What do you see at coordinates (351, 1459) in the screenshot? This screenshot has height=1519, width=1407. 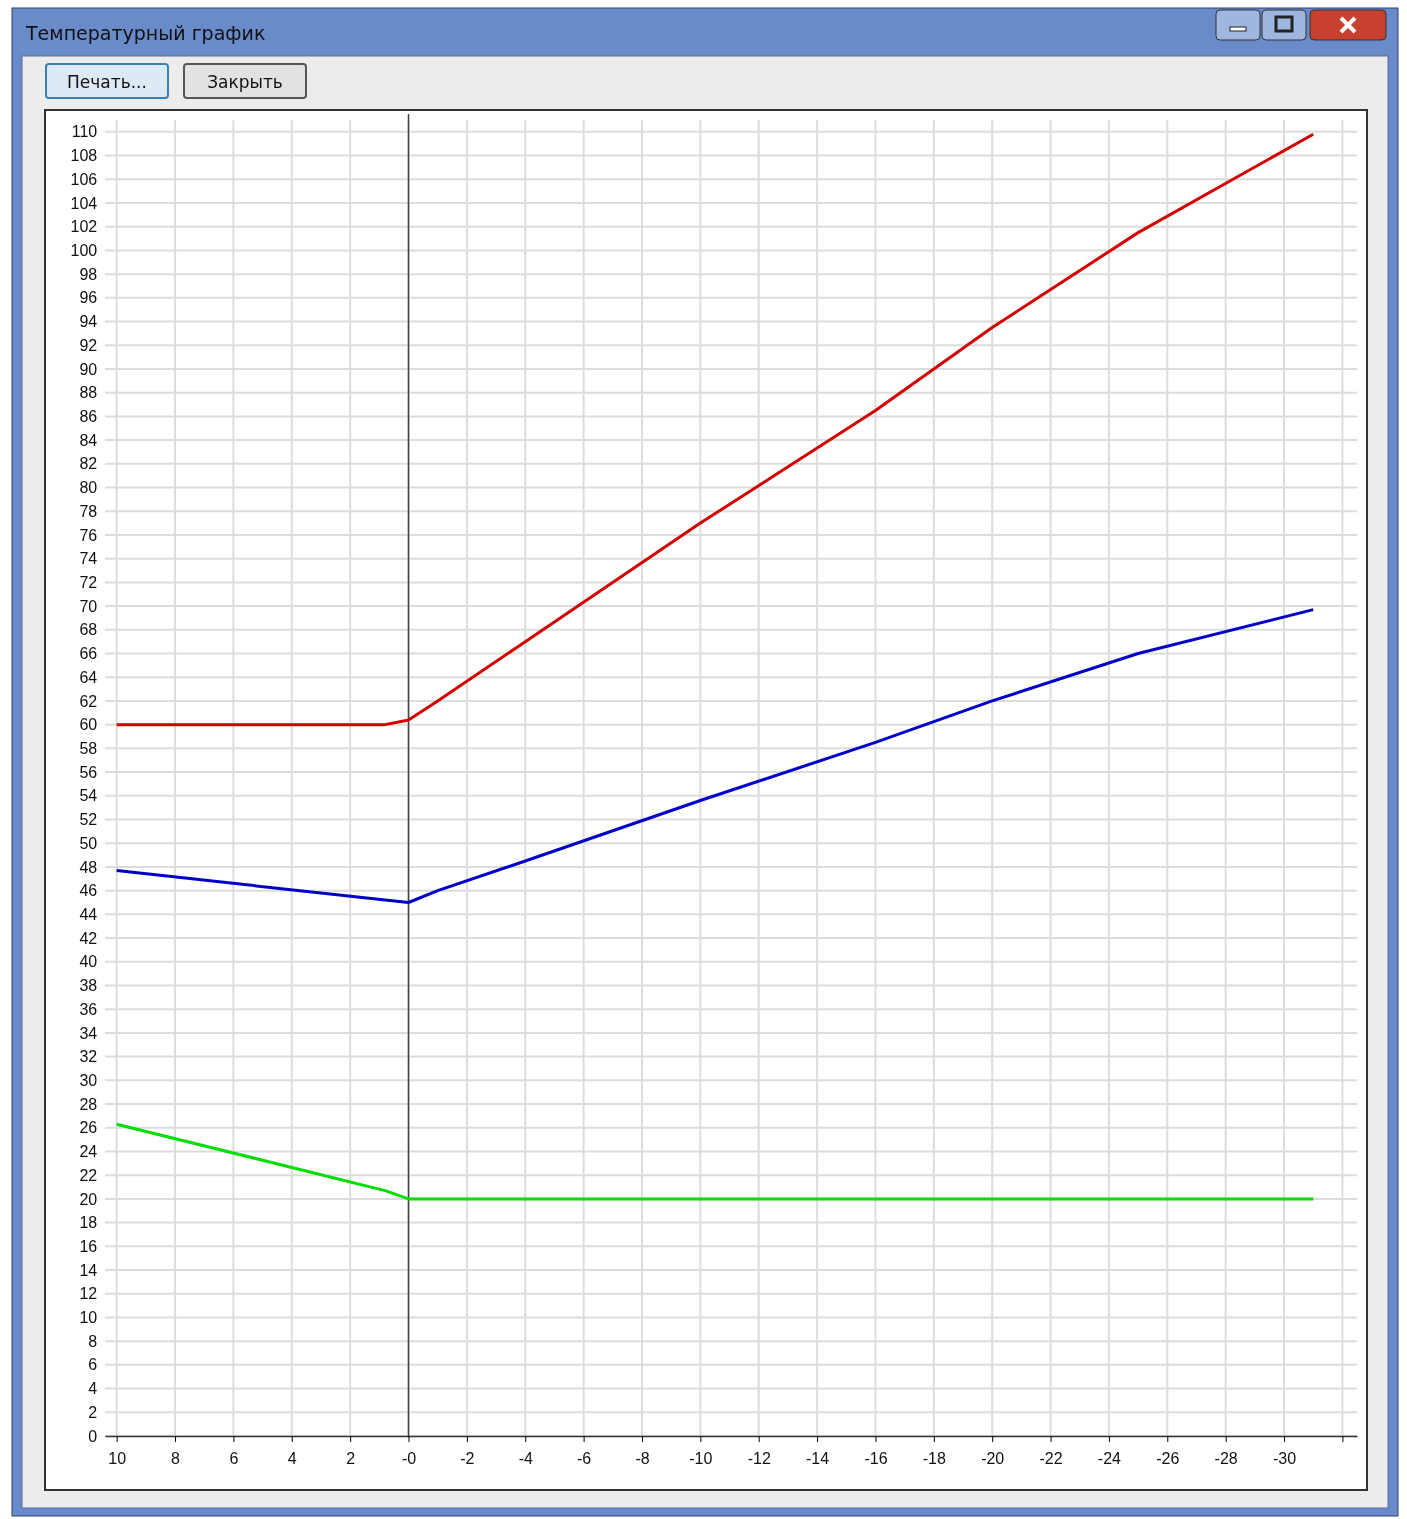 I see `x-tick-label: 2` at bounding box center [351, 1459].